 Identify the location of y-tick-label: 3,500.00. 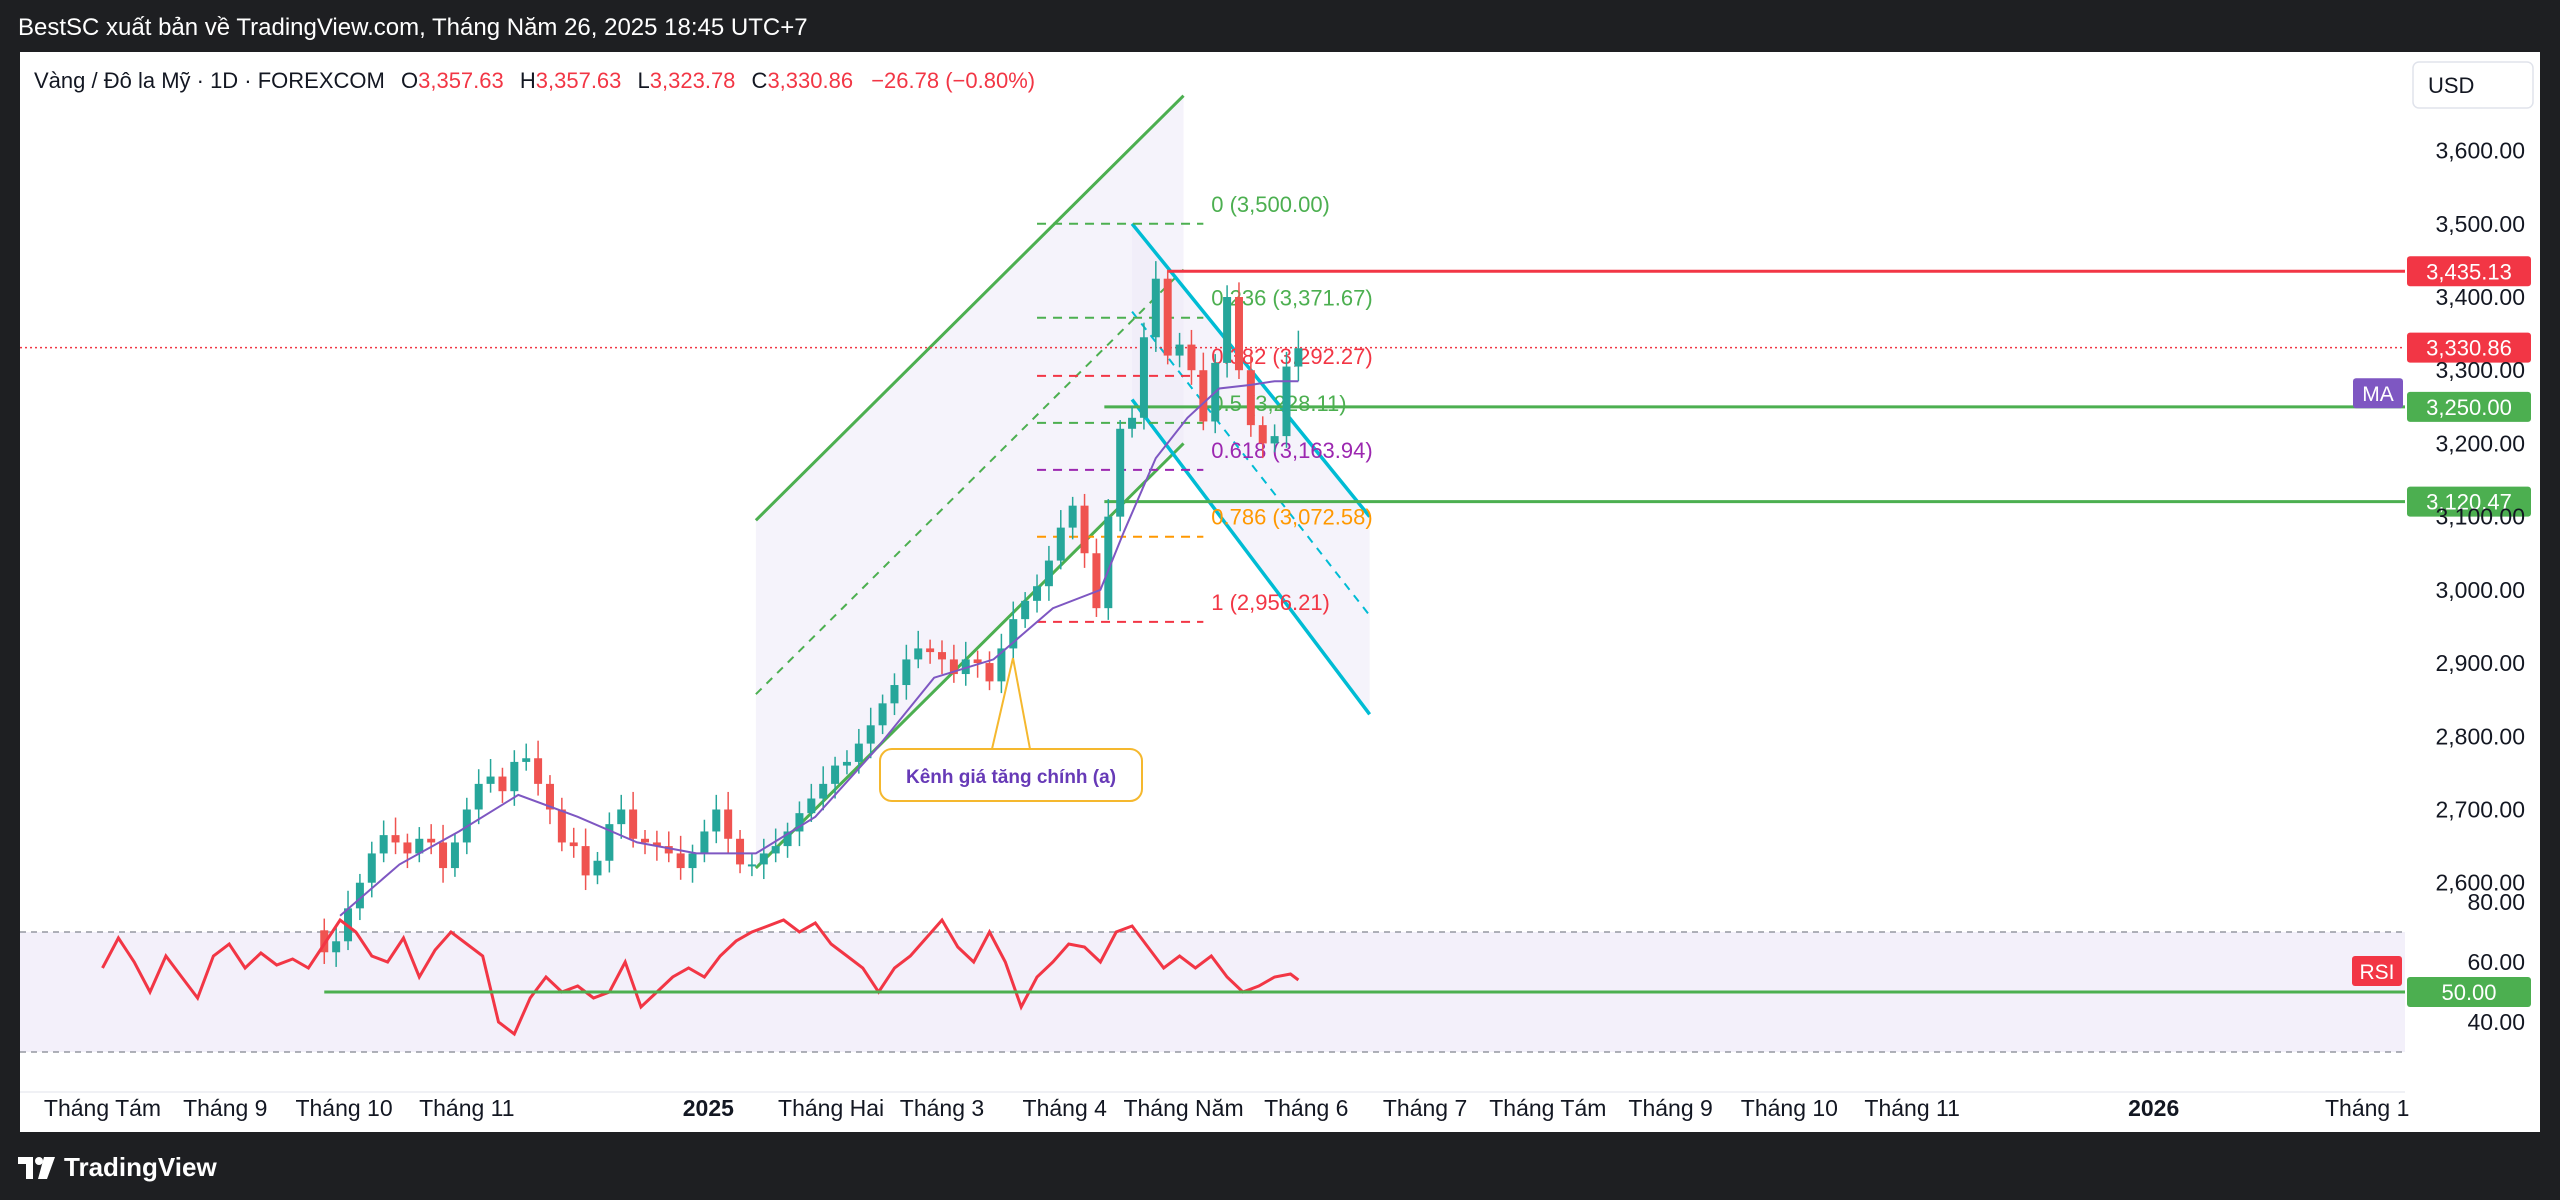
(2480, 224).